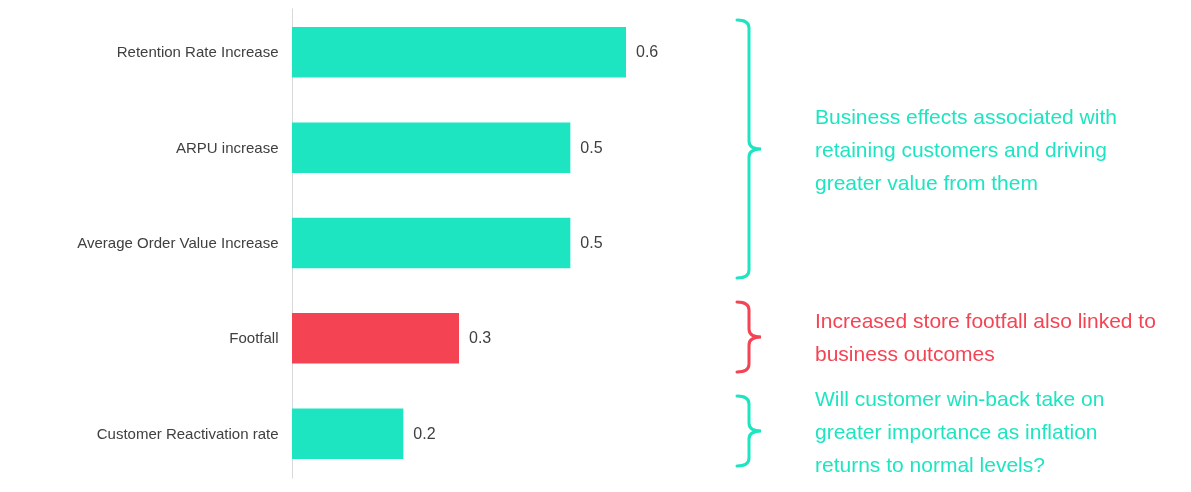 Image resolution: width=1191 pixels, height=492 pixels. What do you see at coordinates (197, 52) in the screenshot?
I see `y-tick-label: Retention Rate Increase` at bounding box center [197, 52].